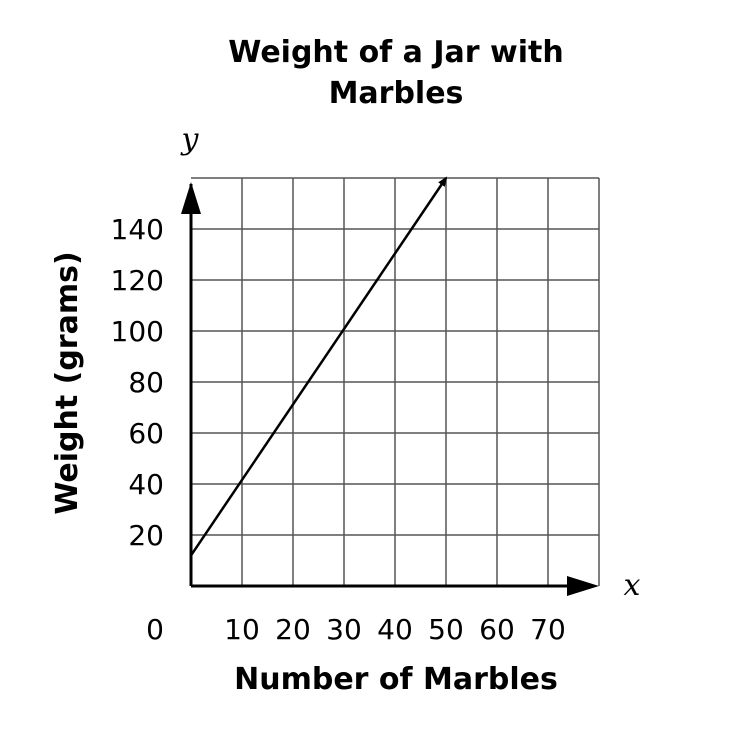  What do you see at coordinates (583, 586) in the screenshot?
I see `x-axis-arrow` at bounding box center [583, 586].